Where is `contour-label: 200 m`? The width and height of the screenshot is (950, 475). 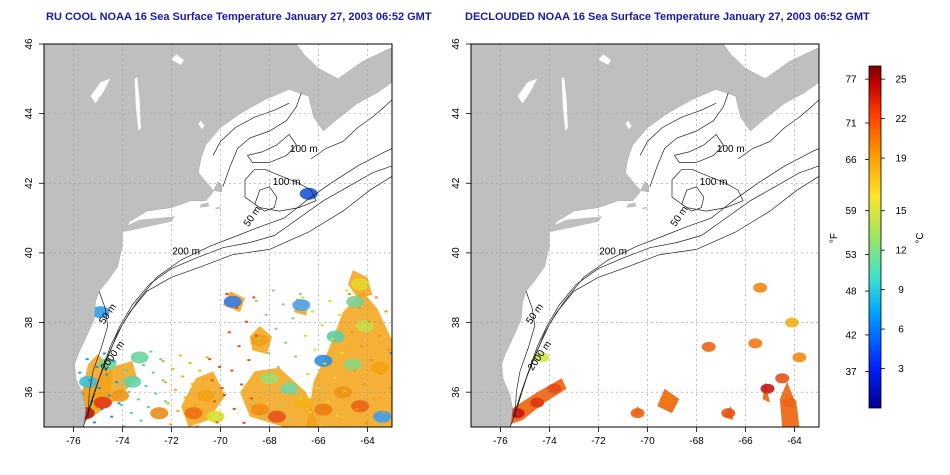 contour-label: 200 m is located at coordinates (613, 252).